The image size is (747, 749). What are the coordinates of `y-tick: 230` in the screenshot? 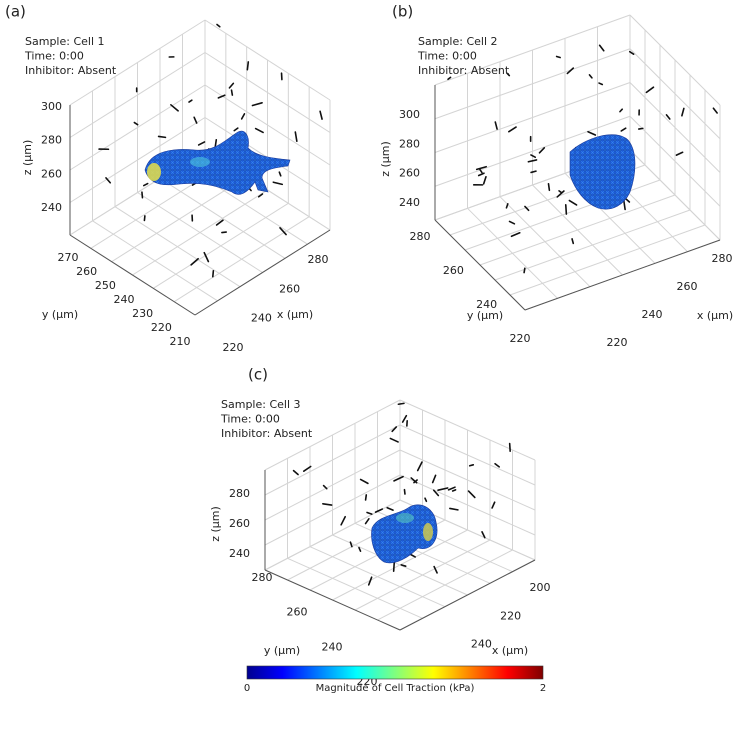 It's located at (142, 313).